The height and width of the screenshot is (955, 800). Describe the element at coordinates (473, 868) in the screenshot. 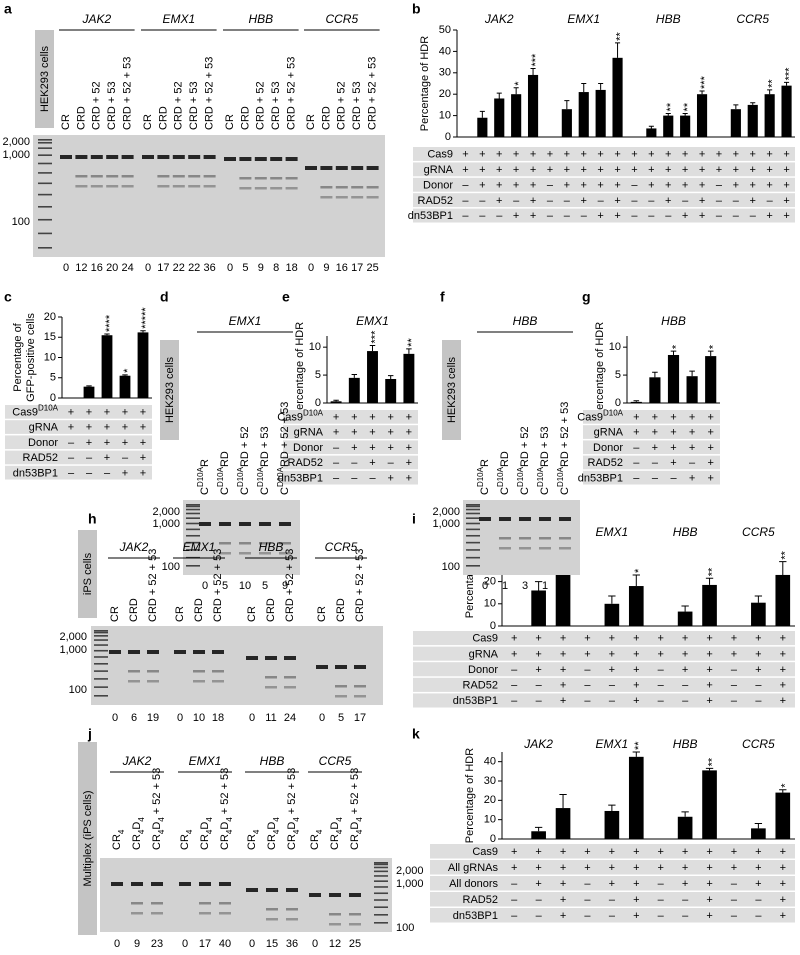

I see `condition-label: All gRNAs` at that location.